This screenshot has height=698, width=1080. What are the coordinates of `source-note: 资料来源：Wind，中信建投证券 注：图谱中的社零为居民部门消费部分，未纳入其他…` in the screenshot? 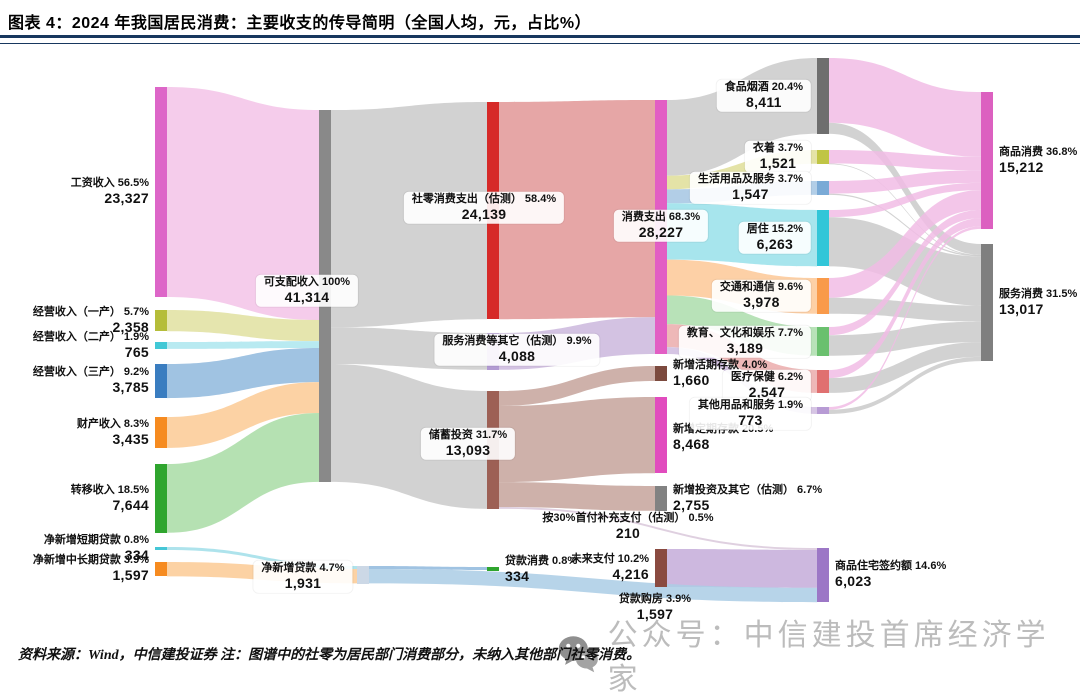 It's located at (329, 655).